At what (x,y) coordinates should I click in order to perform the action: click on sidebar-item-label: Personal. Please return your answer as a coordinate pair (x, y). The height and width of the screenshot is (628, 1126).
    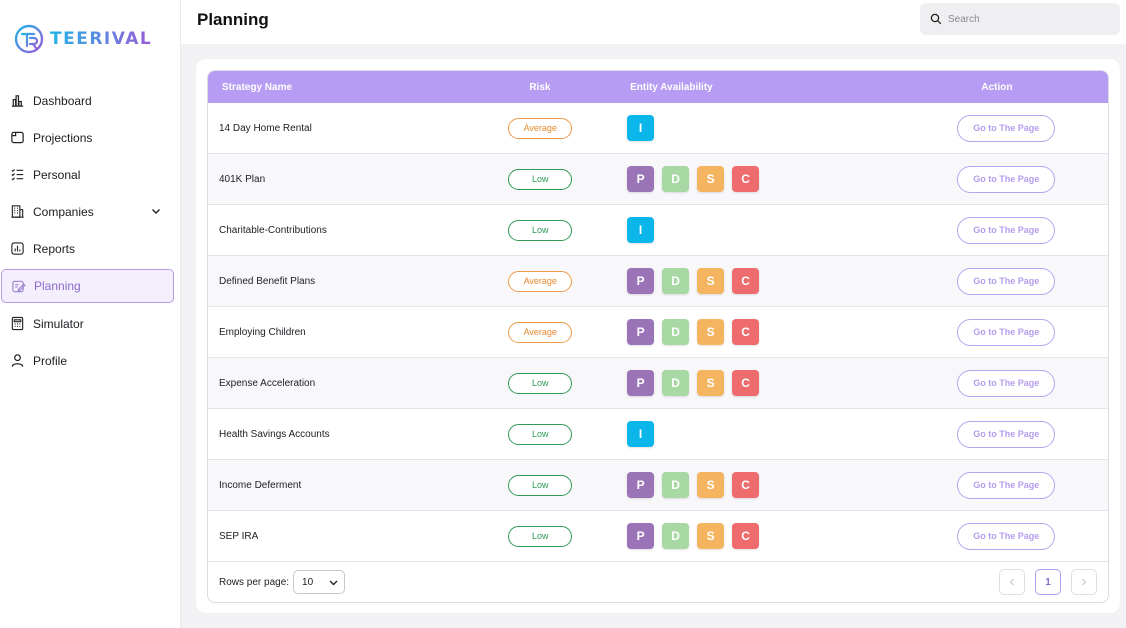
    Looking at the image, I should click on (57, 174).